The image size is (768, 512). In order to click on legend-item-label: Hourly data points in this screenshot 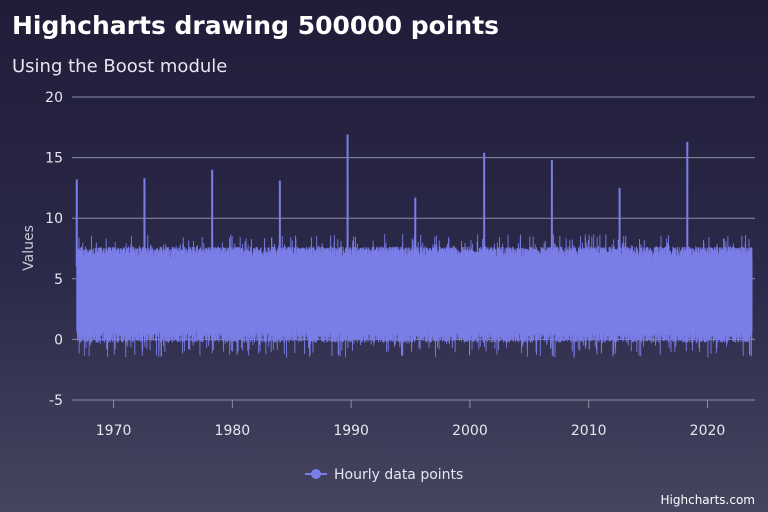, I will do `click(398, 475)`.